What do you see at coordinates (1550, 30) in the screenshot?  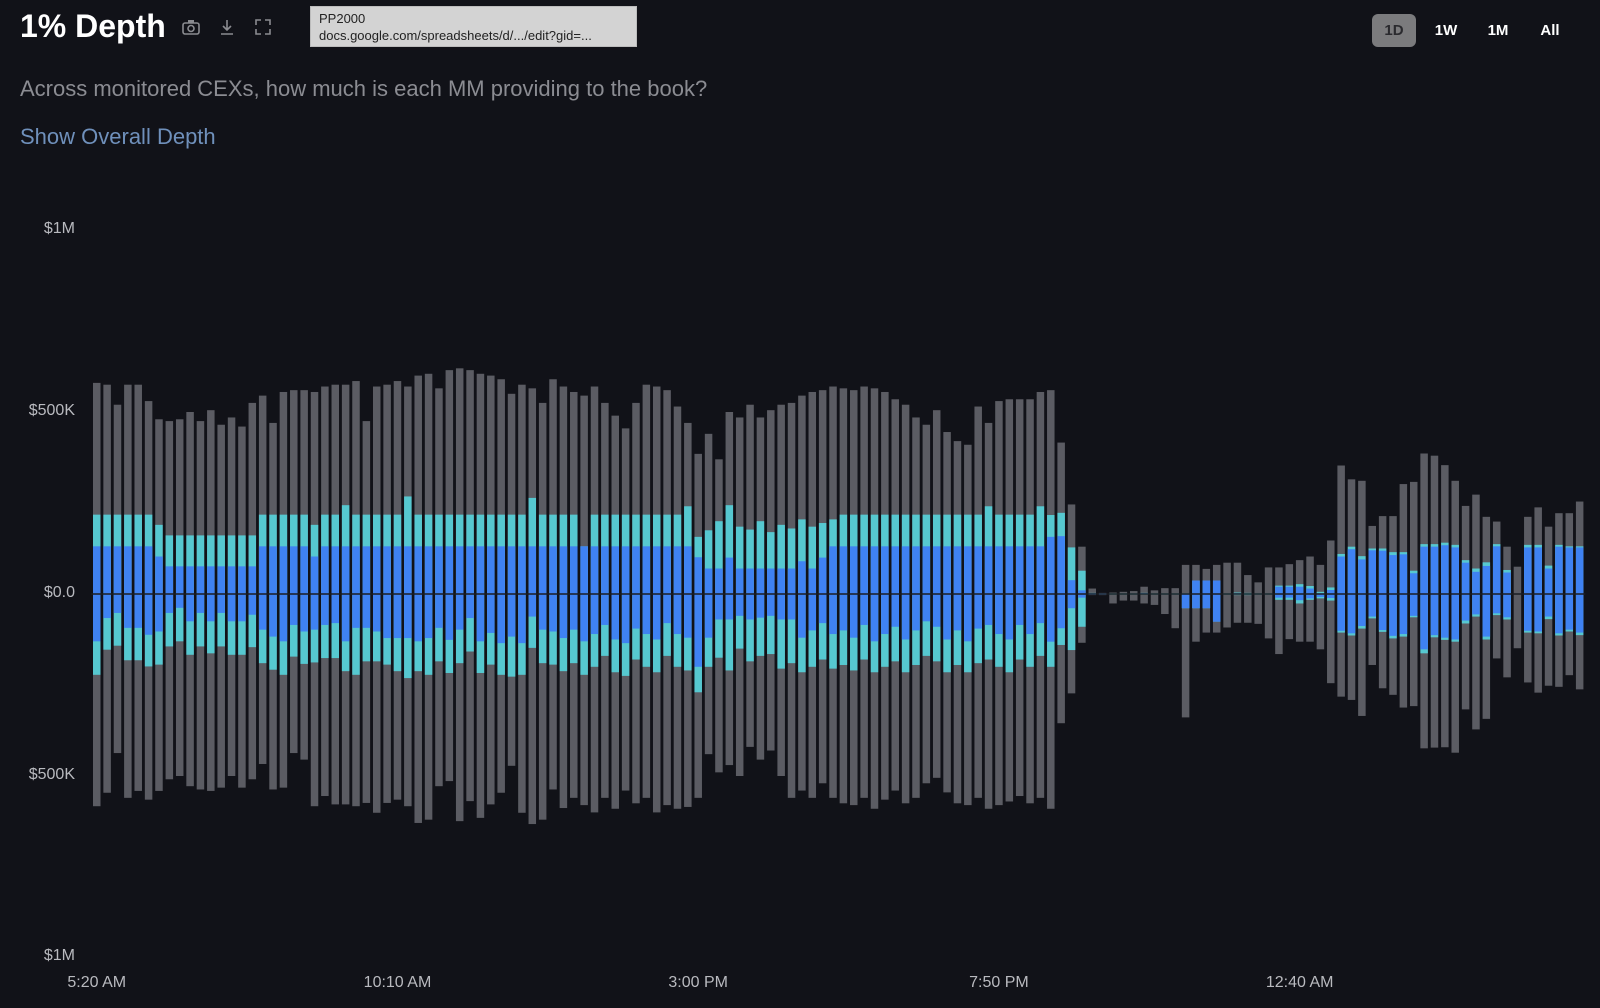 I see `range-button-all: All` at bounding box center [1550, 30].